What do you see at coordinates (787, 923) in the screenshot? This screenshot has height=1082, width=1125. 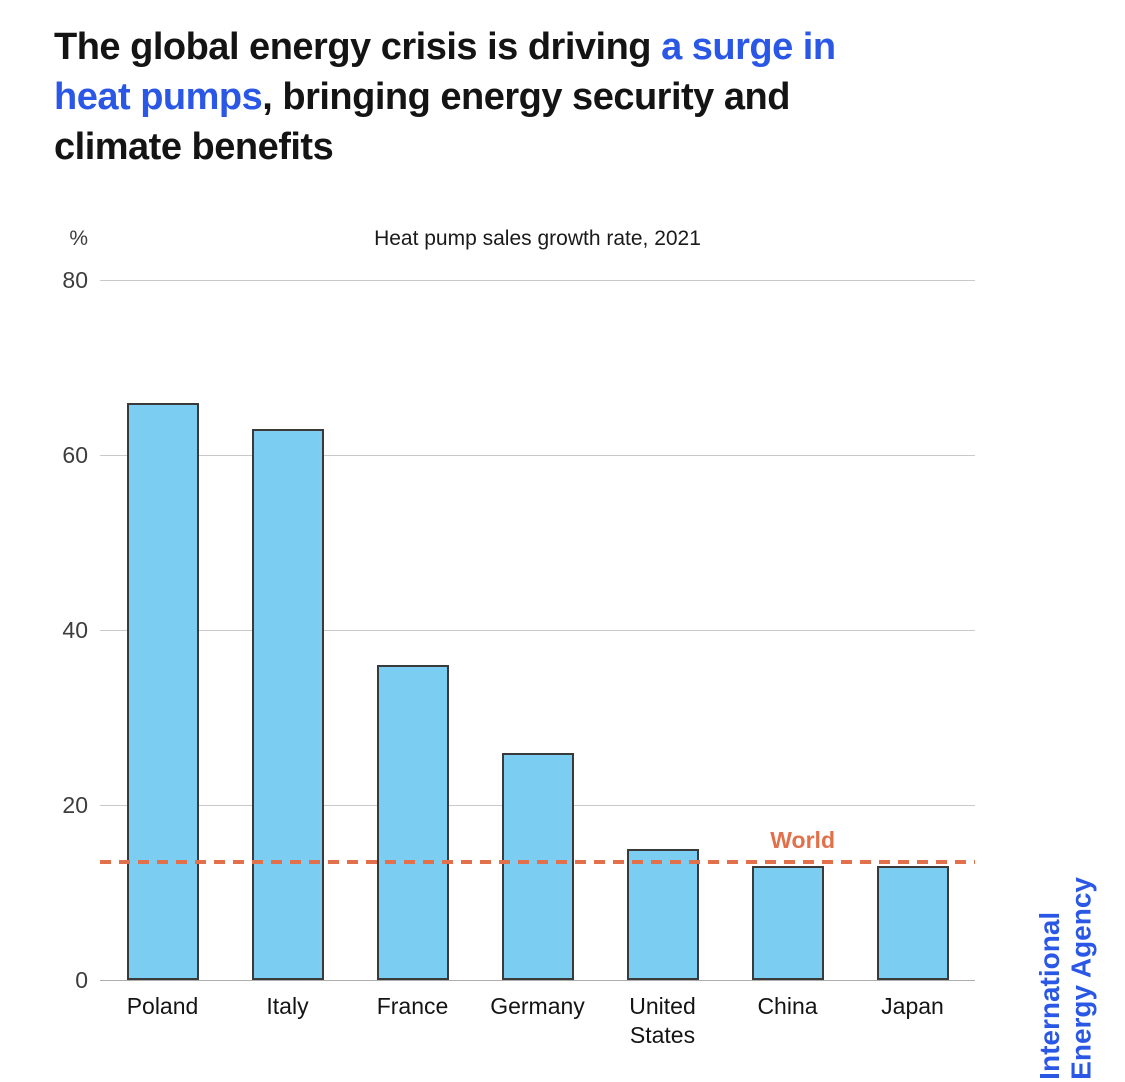 I see `bar-china` at bounding box center [787, 923].